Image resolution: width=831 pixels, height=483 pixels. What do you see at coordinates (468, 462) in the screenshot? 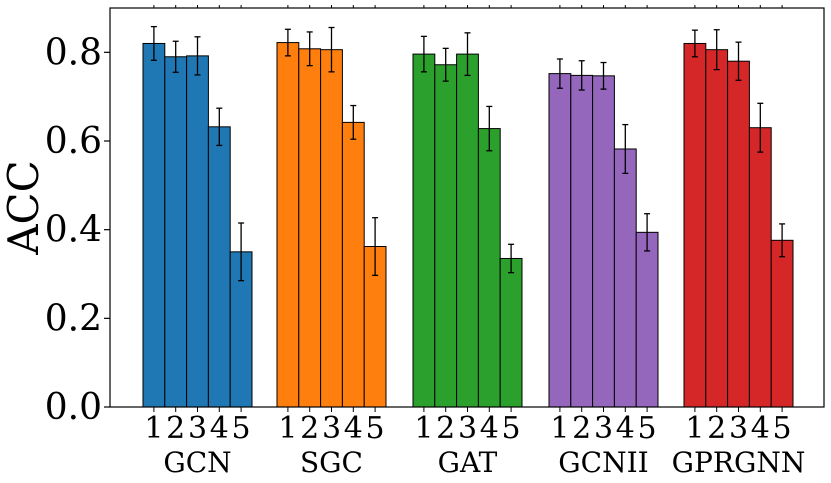
I see `group-label-gat: GAT` at bounding box center [468, 462].